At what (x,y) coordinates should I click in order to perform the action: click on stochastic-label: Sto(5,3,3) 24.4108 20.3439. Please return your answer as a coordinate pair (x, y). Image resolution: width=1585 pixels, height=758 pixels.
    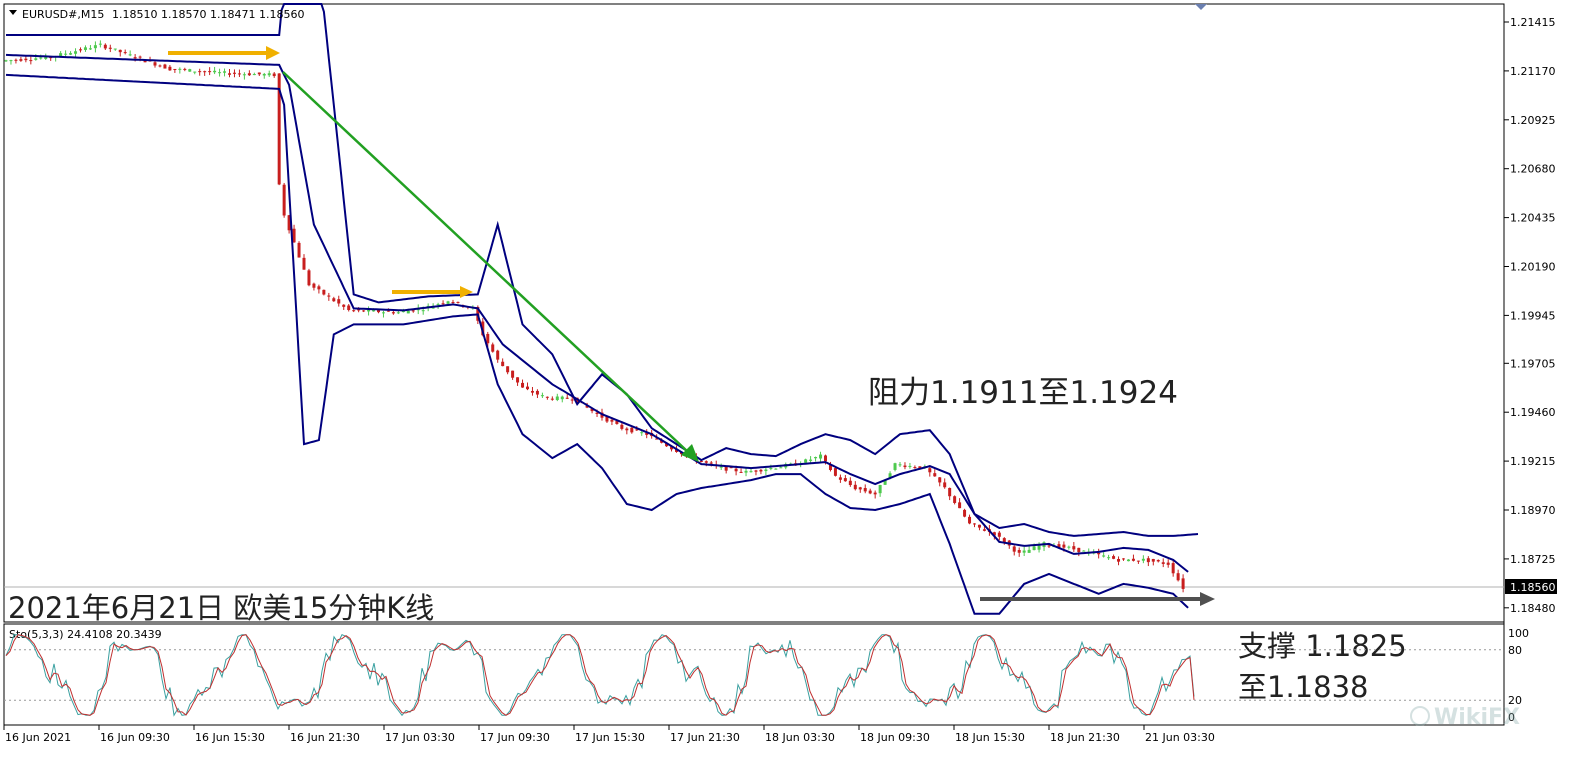
    Looking at the image, I should click on (85, 634).